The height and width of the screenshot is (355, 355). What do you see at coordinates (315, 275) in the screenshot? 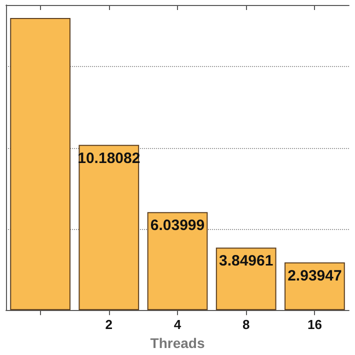
I see `data-label: 2.93947` at bounding box center [315, 275].